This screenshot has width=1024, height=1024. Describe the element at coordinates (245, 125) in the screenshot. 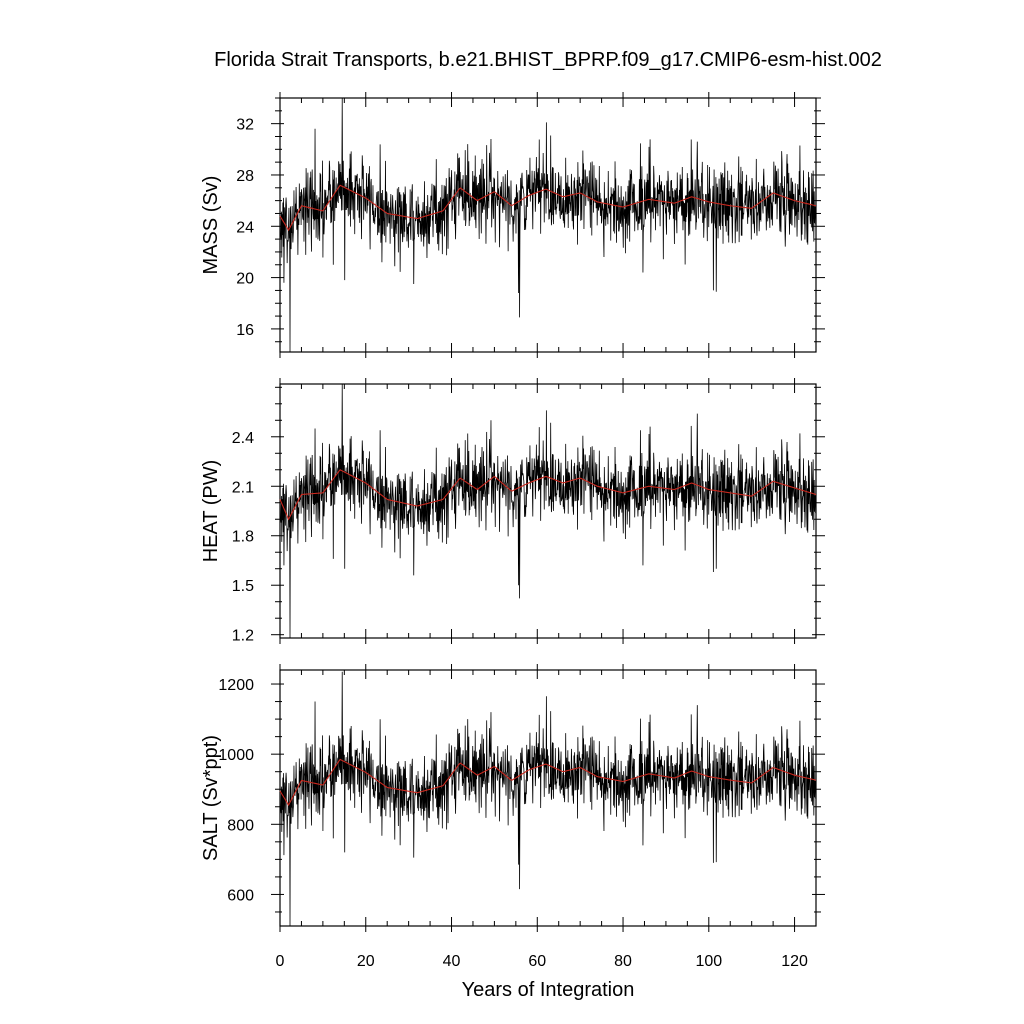

I see `y-tick-label-mass: 32` at that location.